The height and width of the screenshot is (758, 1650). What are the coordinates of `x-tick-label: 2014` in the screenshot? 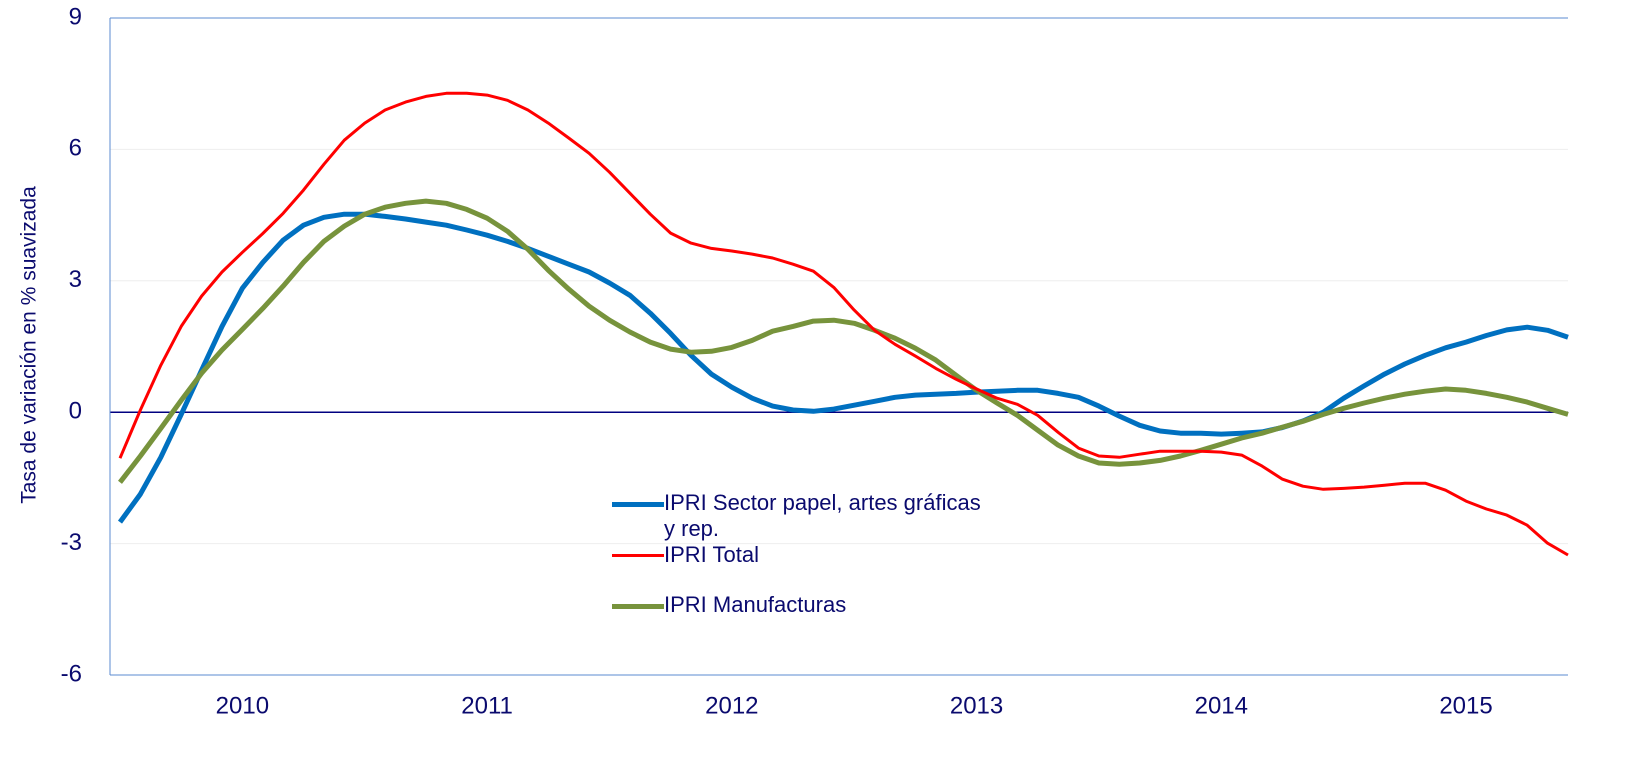 It's located at (1221, 705).